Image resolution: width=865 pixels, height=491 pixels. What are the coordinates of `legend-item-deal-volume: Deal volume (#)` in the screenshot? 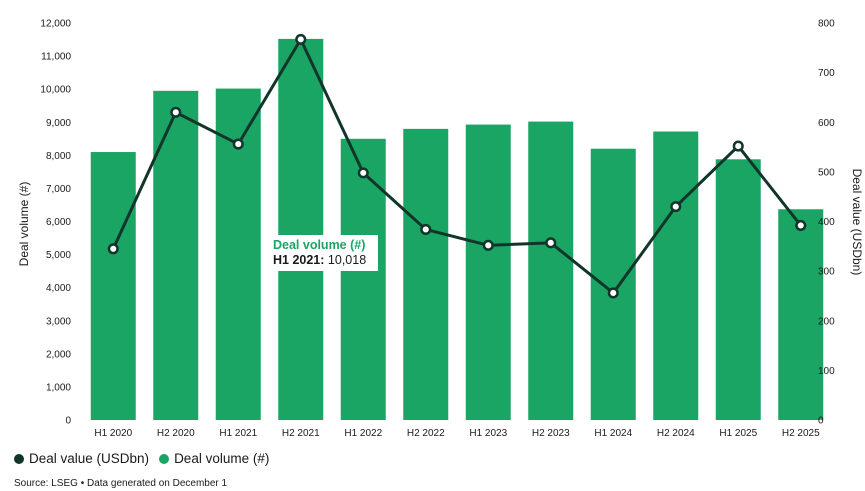 It's located at (214, 458).